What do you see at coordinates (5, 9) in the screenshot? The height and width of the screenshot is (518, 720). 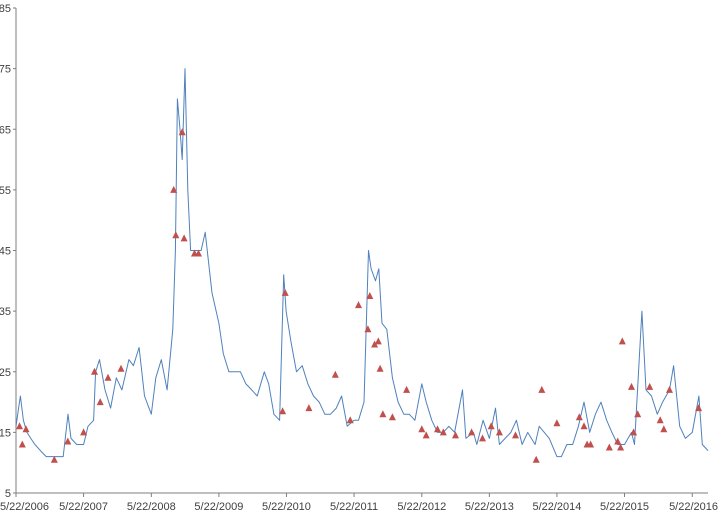 I see `y-tick-label: 85` at bounding box center [5, 9].